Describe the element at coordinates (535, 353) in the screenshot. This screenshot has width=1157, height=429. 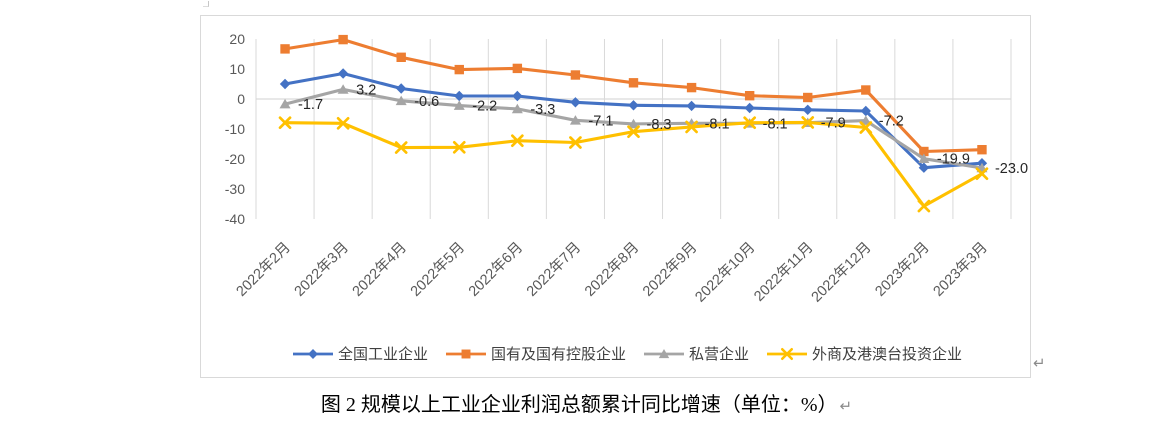
I see `legend-item-1: 国有及国有控股企业` at that location.